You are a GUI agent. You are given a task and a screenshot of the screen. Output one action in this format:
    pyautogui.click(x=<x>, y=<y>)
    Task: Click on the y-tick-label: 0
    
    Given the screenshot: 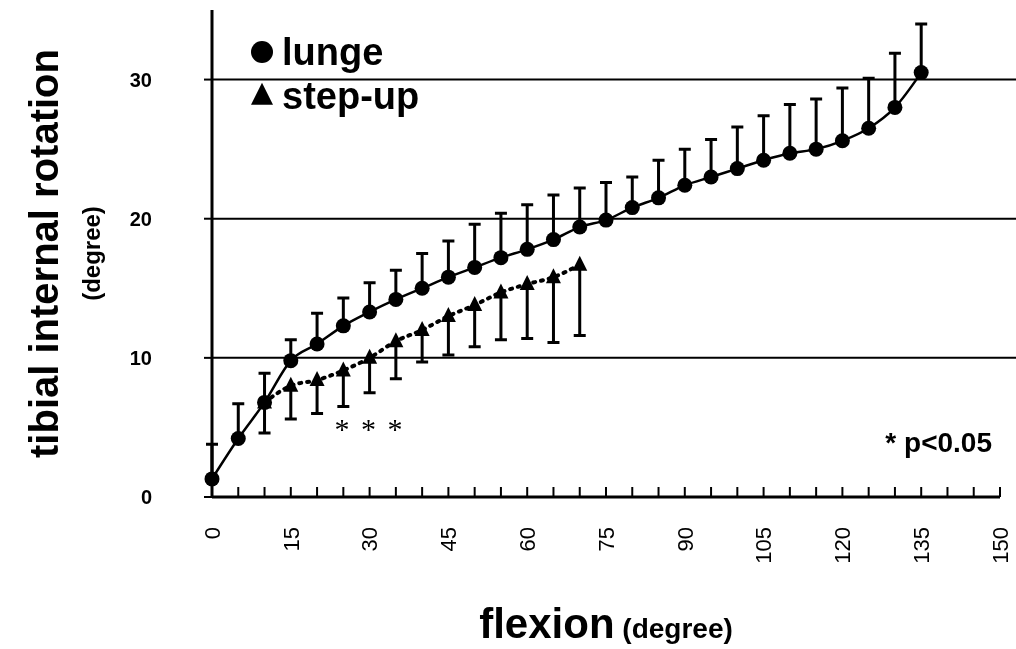 What is the action you would take?
    pyautogui.click(x=146, y=497)
    